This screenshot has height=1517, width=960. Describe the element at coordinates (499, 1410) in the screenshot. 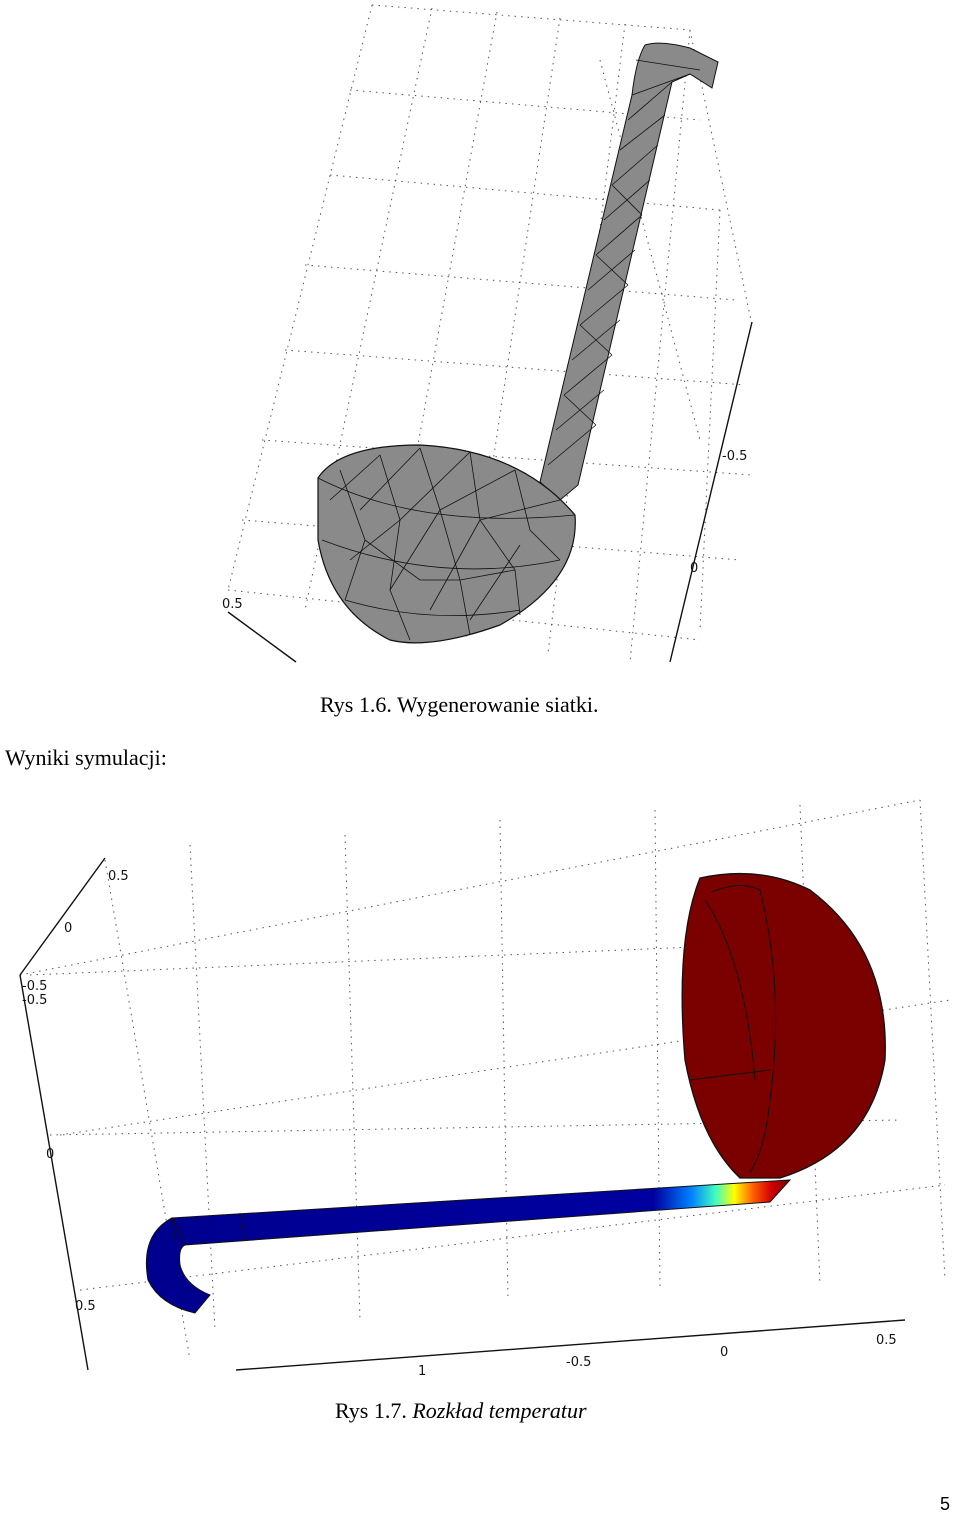

I see `figure2-caption-title: Rozkład temperatur` at that location.